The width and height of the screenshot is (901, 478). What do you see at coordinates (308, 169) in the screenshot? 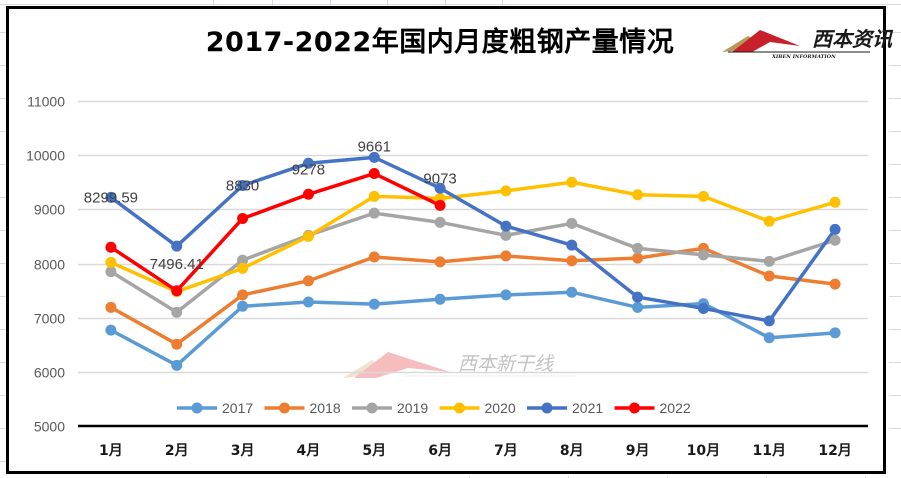
I see `data-label: 9278` at bounding box center [308, 169].